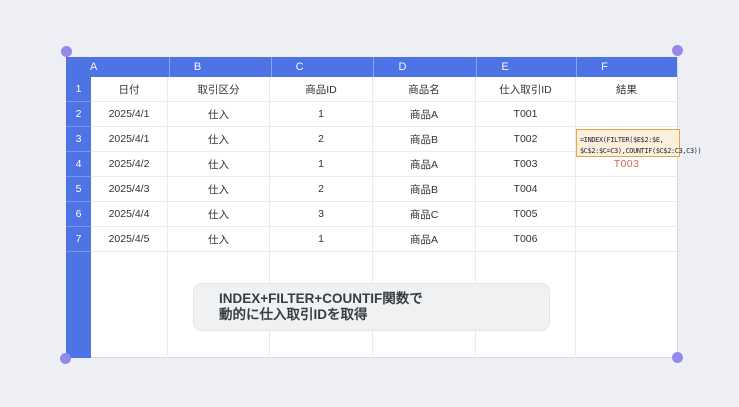  Describe the element at coordinates (321, 298) in the screenshot. I see `caption-line1: INDEX+FILTER+COUNTIF関数で` at that location.